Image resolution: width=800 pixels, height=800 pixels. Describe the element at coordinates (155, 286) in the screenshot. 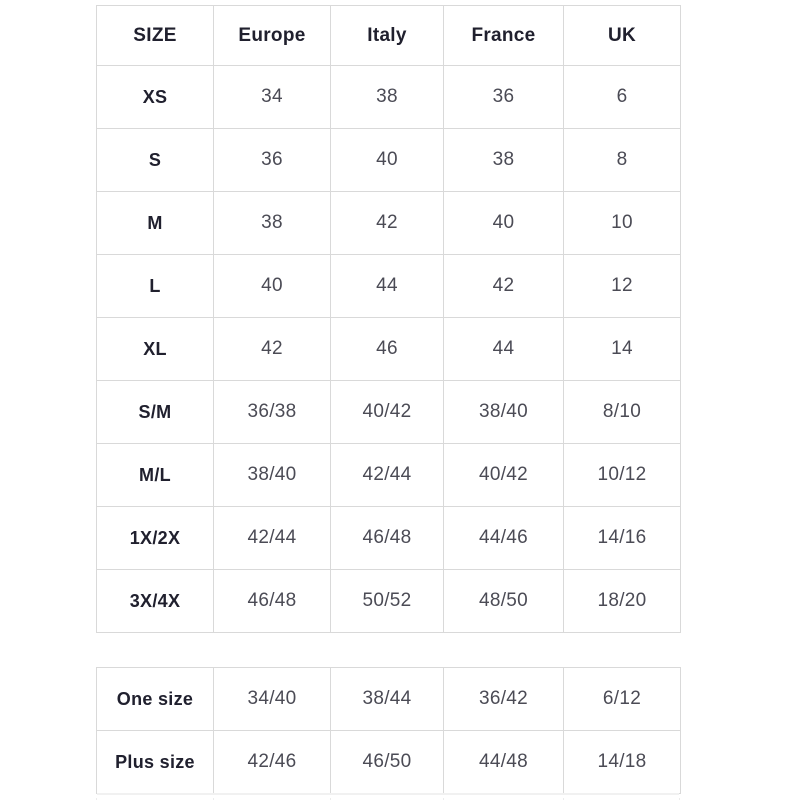

I see `size-label-cell: L` at that location.